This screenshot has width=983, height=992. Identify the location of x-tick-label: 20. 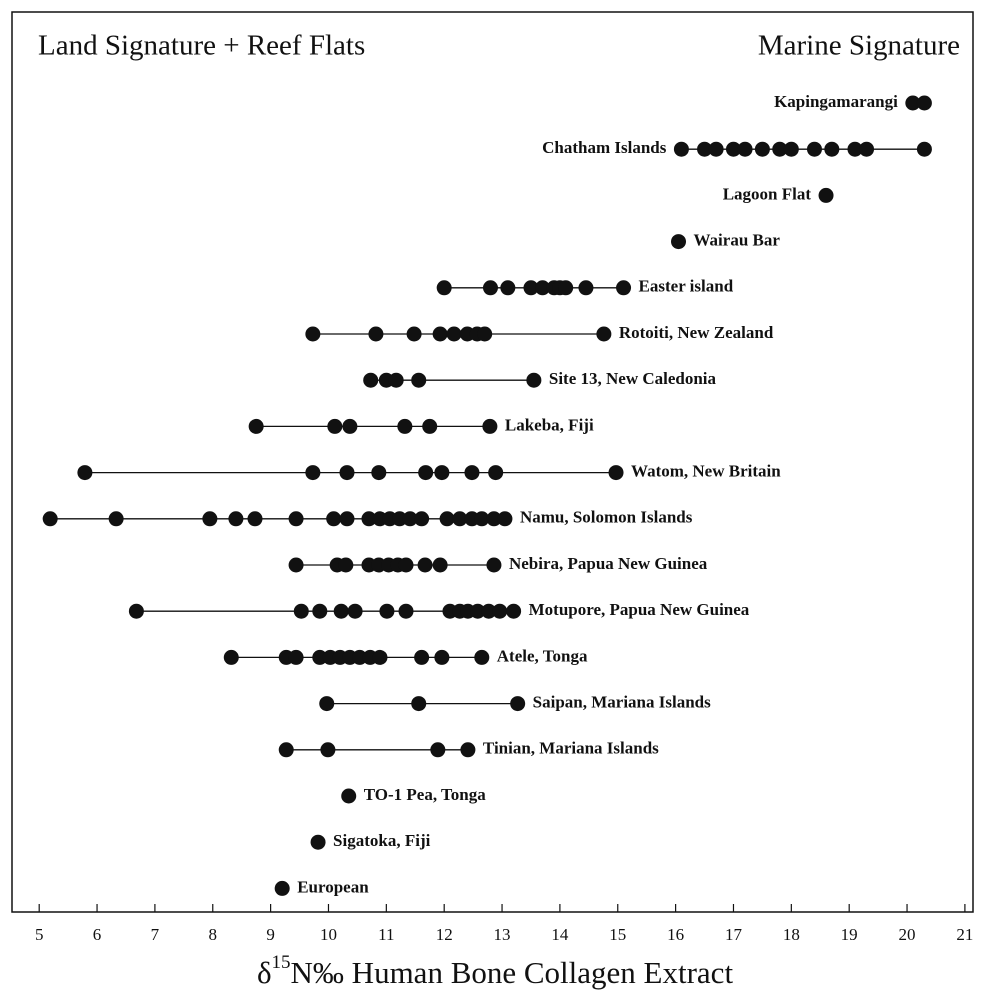
(907, 934).